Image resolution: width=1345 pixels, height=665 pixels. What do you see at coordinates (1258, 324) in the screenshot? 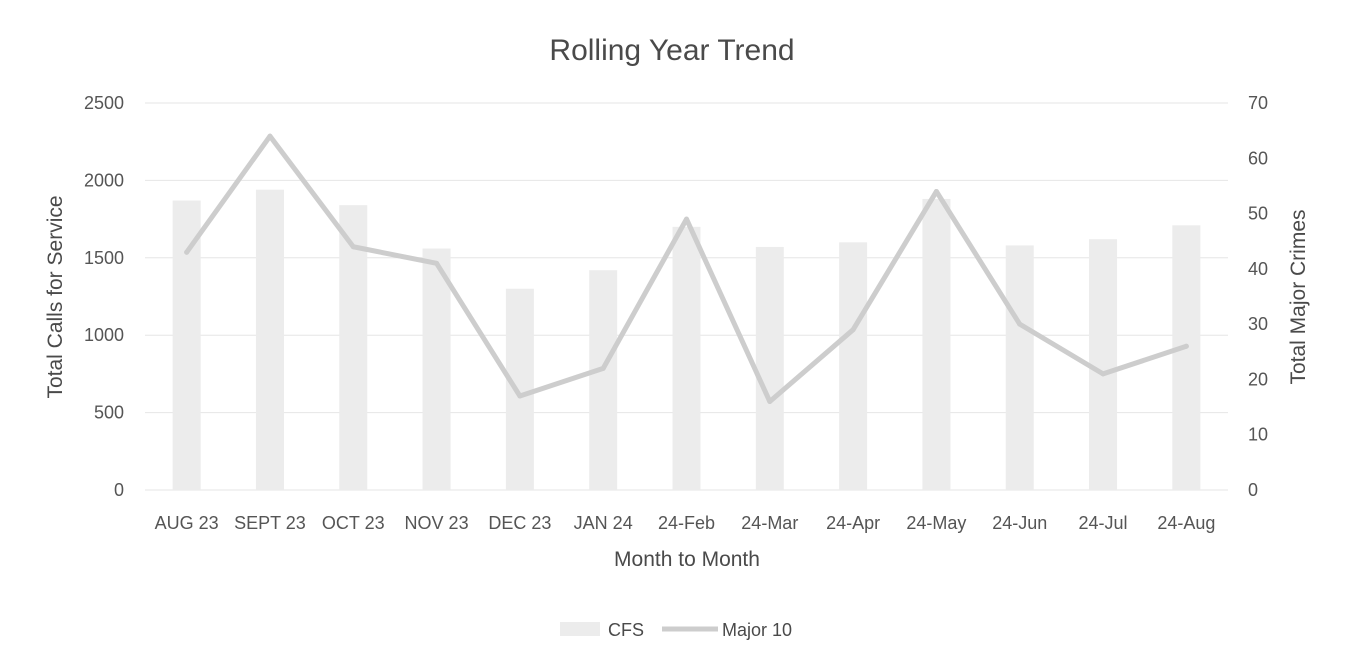
I see `y-right-tick-label: 30` at bounding box center [1258, 324].